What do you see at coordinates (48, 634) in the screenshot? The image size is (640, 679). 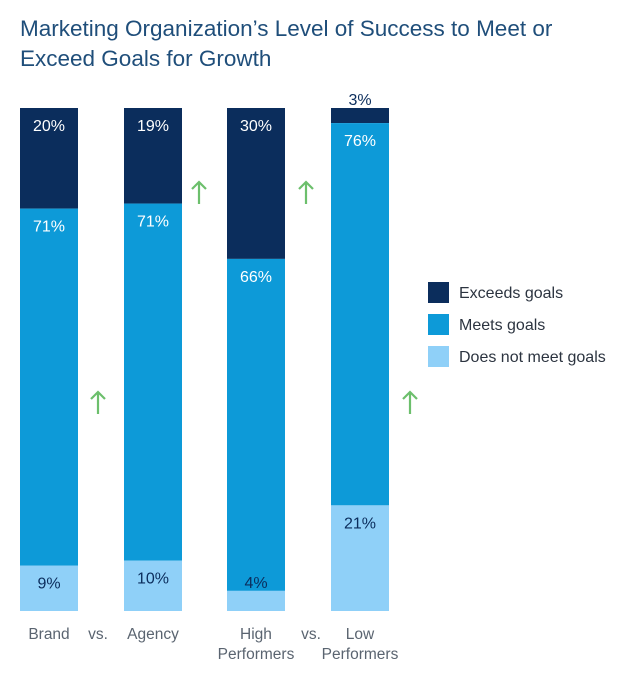 I see `x-tick-label-brand: Brand` at bounding box center [48, 634].